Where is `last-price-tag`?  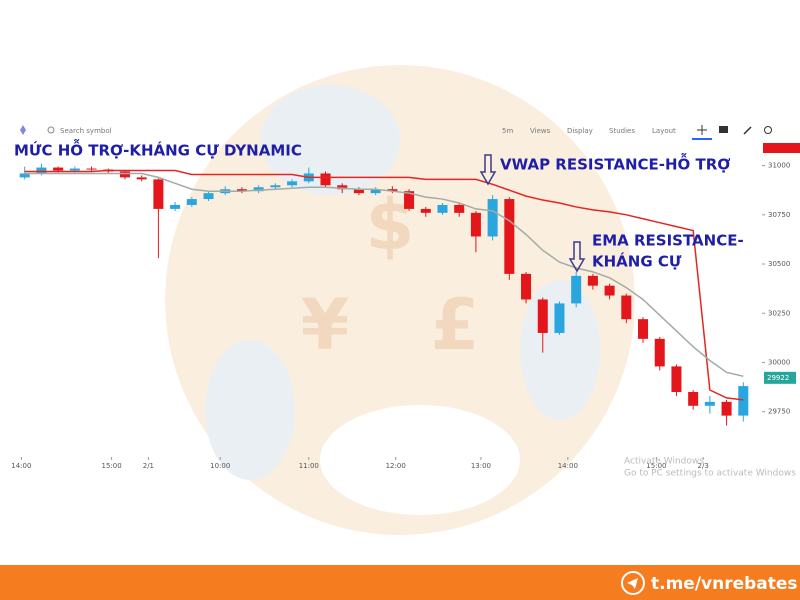
last-price-tag is located at coordinates (780, 377).